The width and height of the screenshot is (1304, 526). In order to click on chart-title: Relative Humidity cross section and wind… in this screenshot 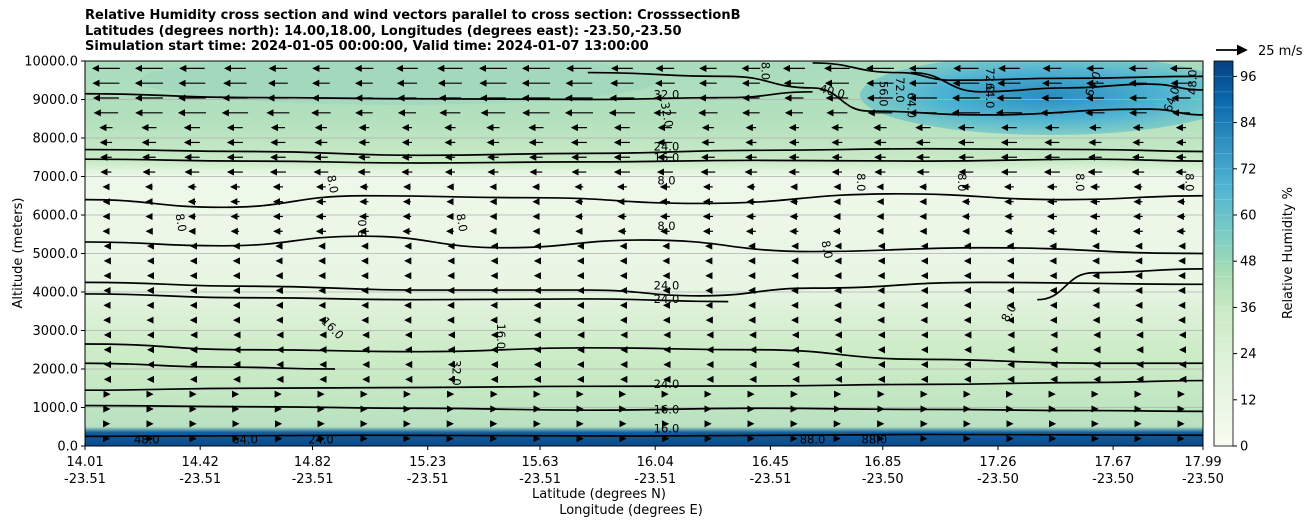, I will do `click(413, 31)`.